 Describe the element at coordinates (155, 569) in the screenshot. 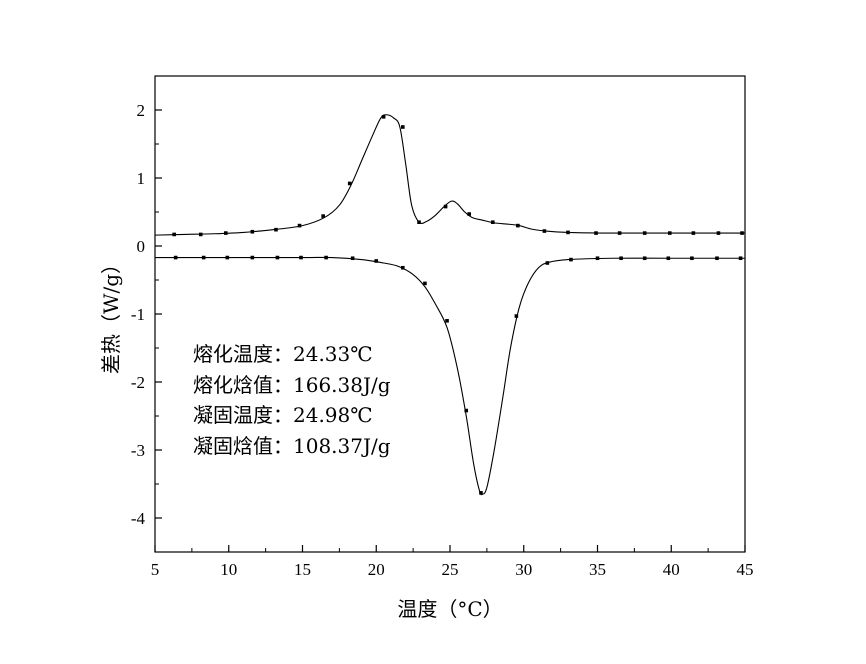

I see `x-tick-label: 5` at that location.